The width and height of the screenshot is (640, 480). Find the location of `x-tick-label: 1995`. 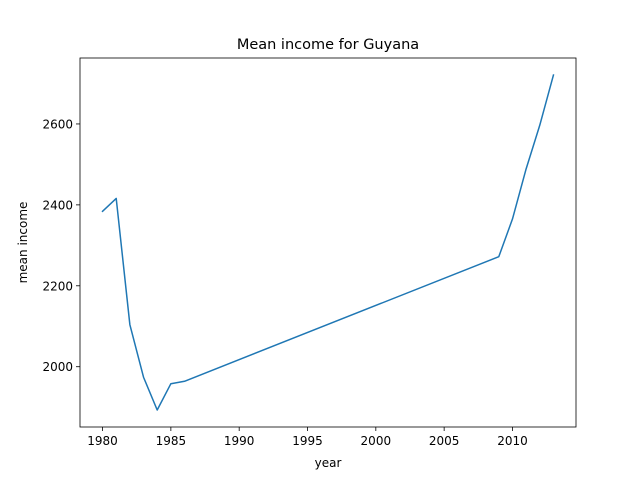

x-tick-label: 1995 is located at coordinates (307, 441).